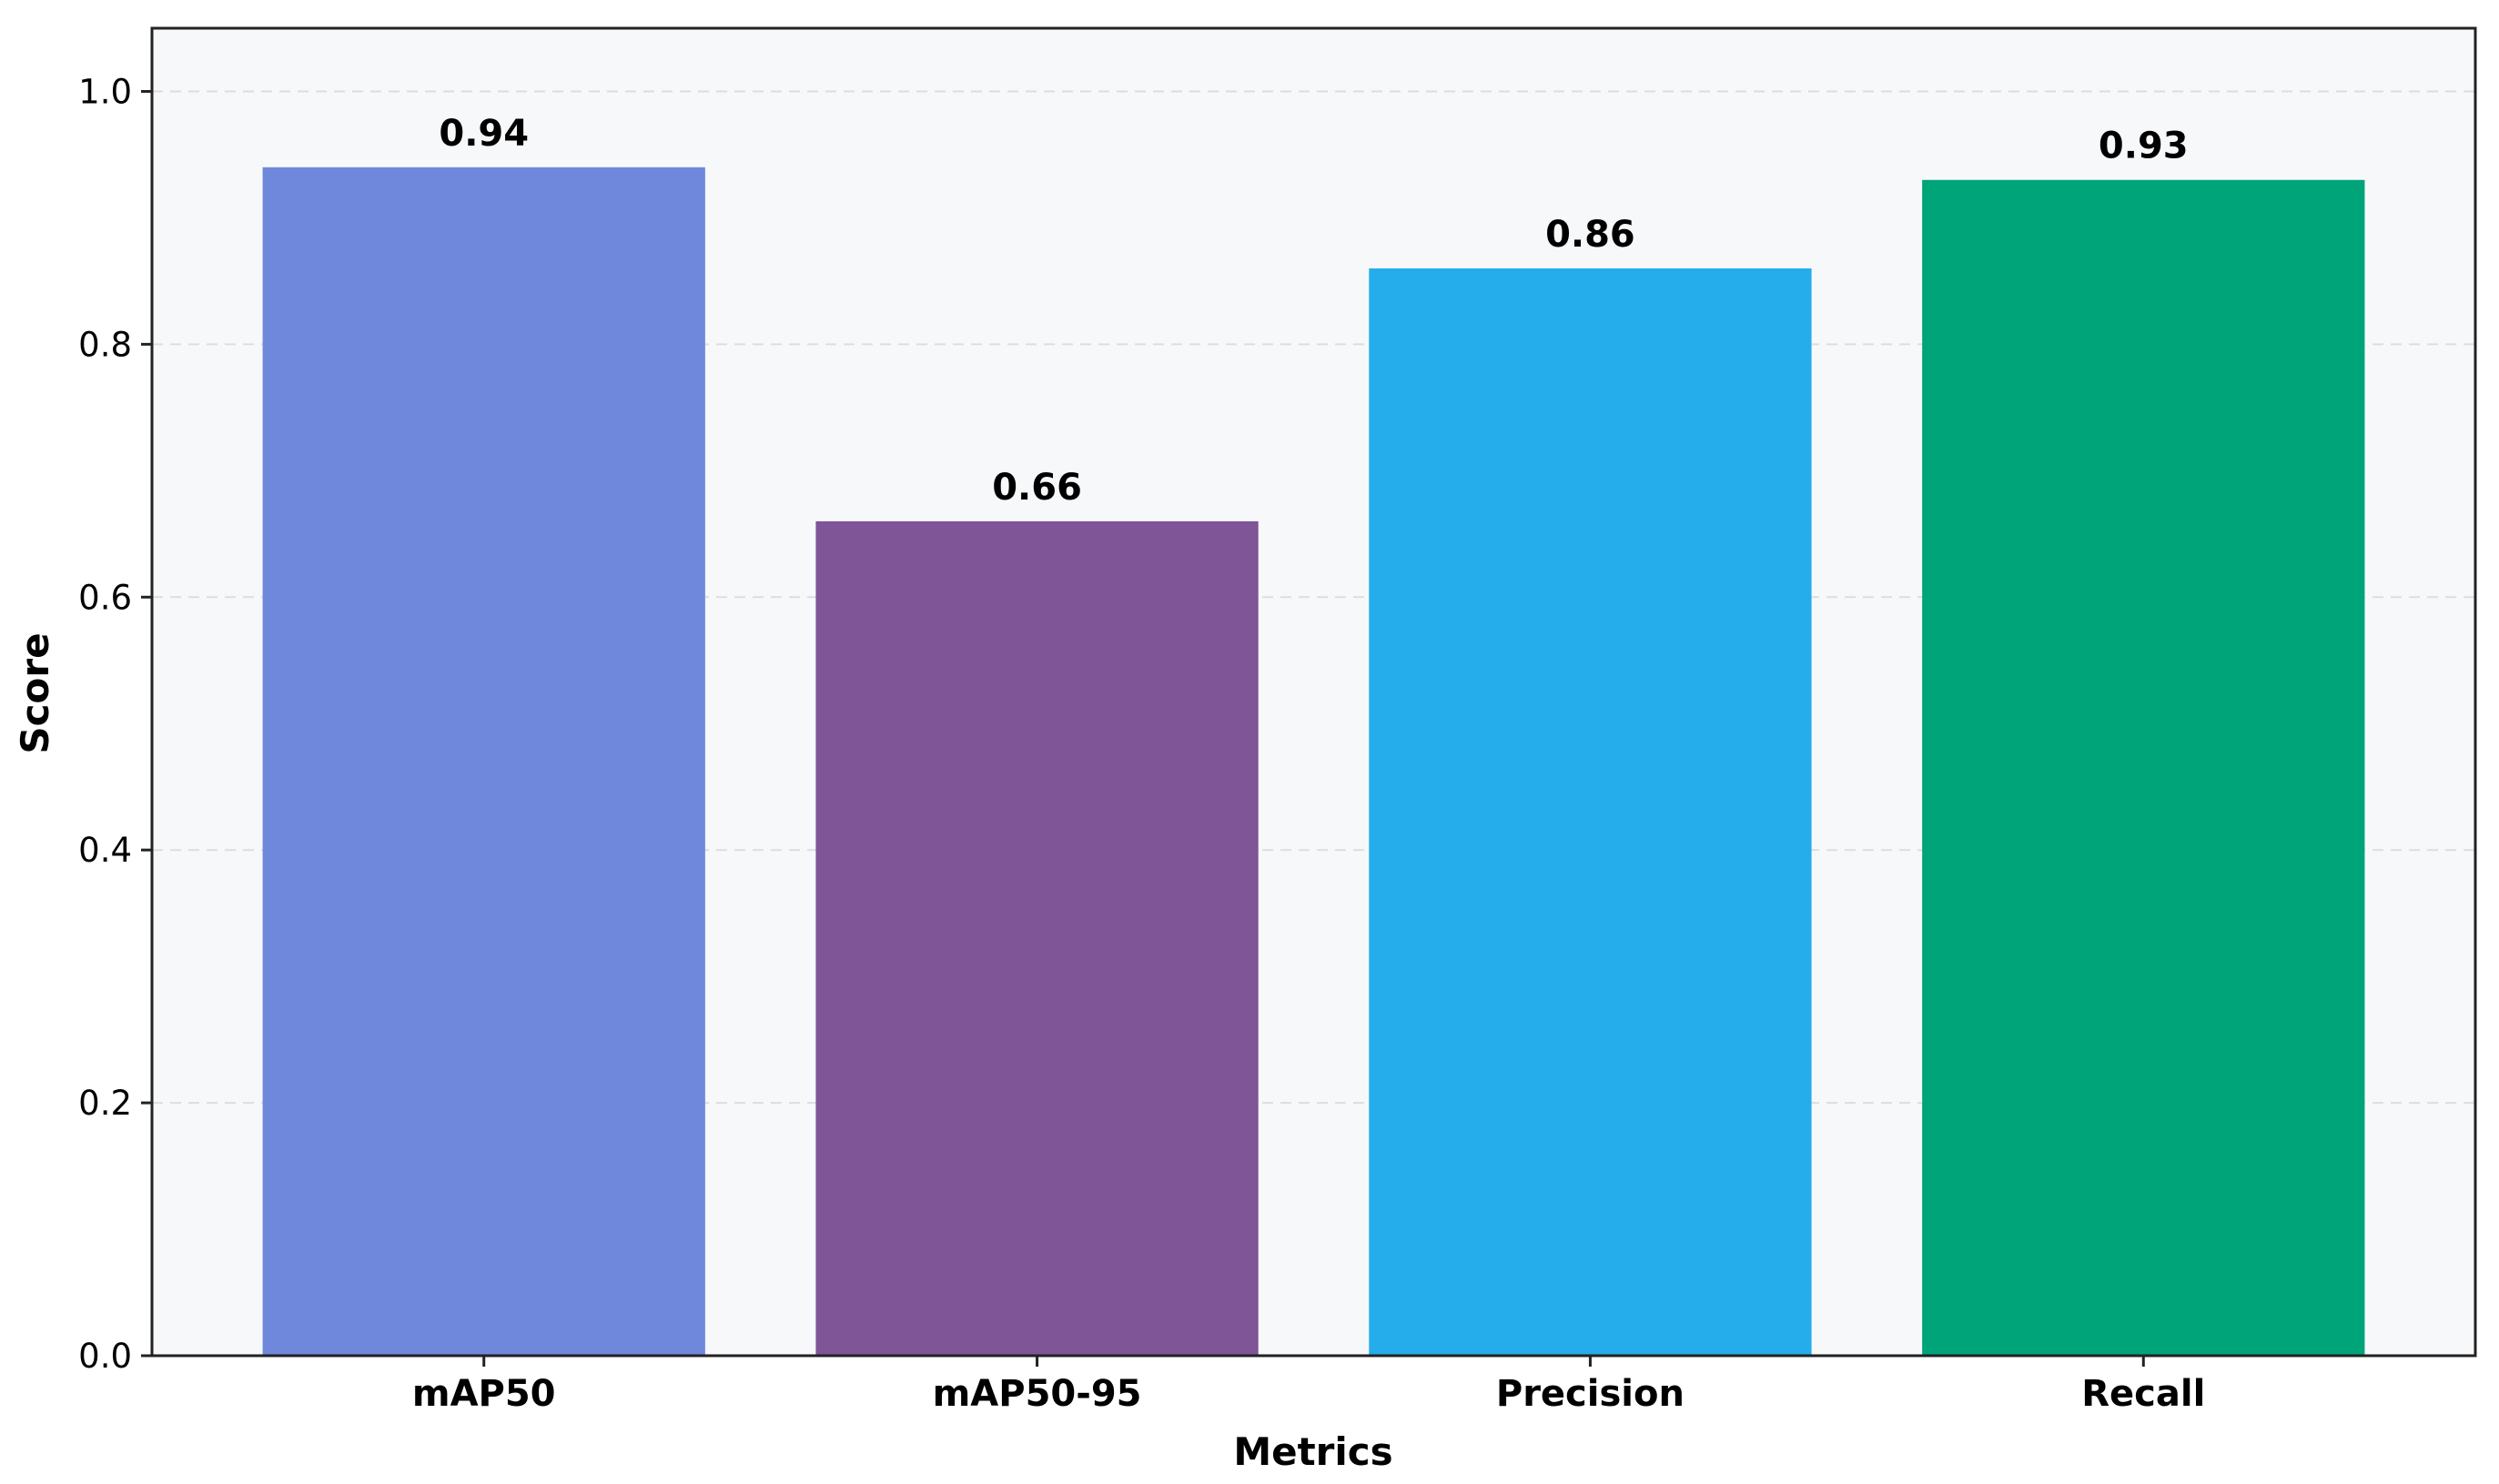  What do you see at coordinates (1037, 1394) in the screenshot?
I see `x-tick-label: mAP50-95` at bounding box center [1037, 1394].